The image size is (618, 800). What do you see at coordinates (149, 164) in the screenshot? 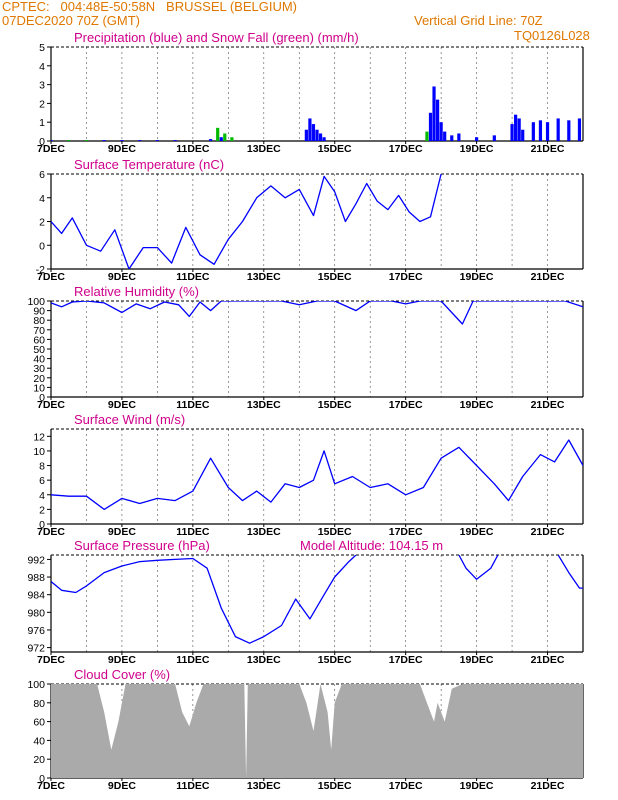
I see `panel-title: Surface Temperature (nC)` at bounding box center [149, 164].